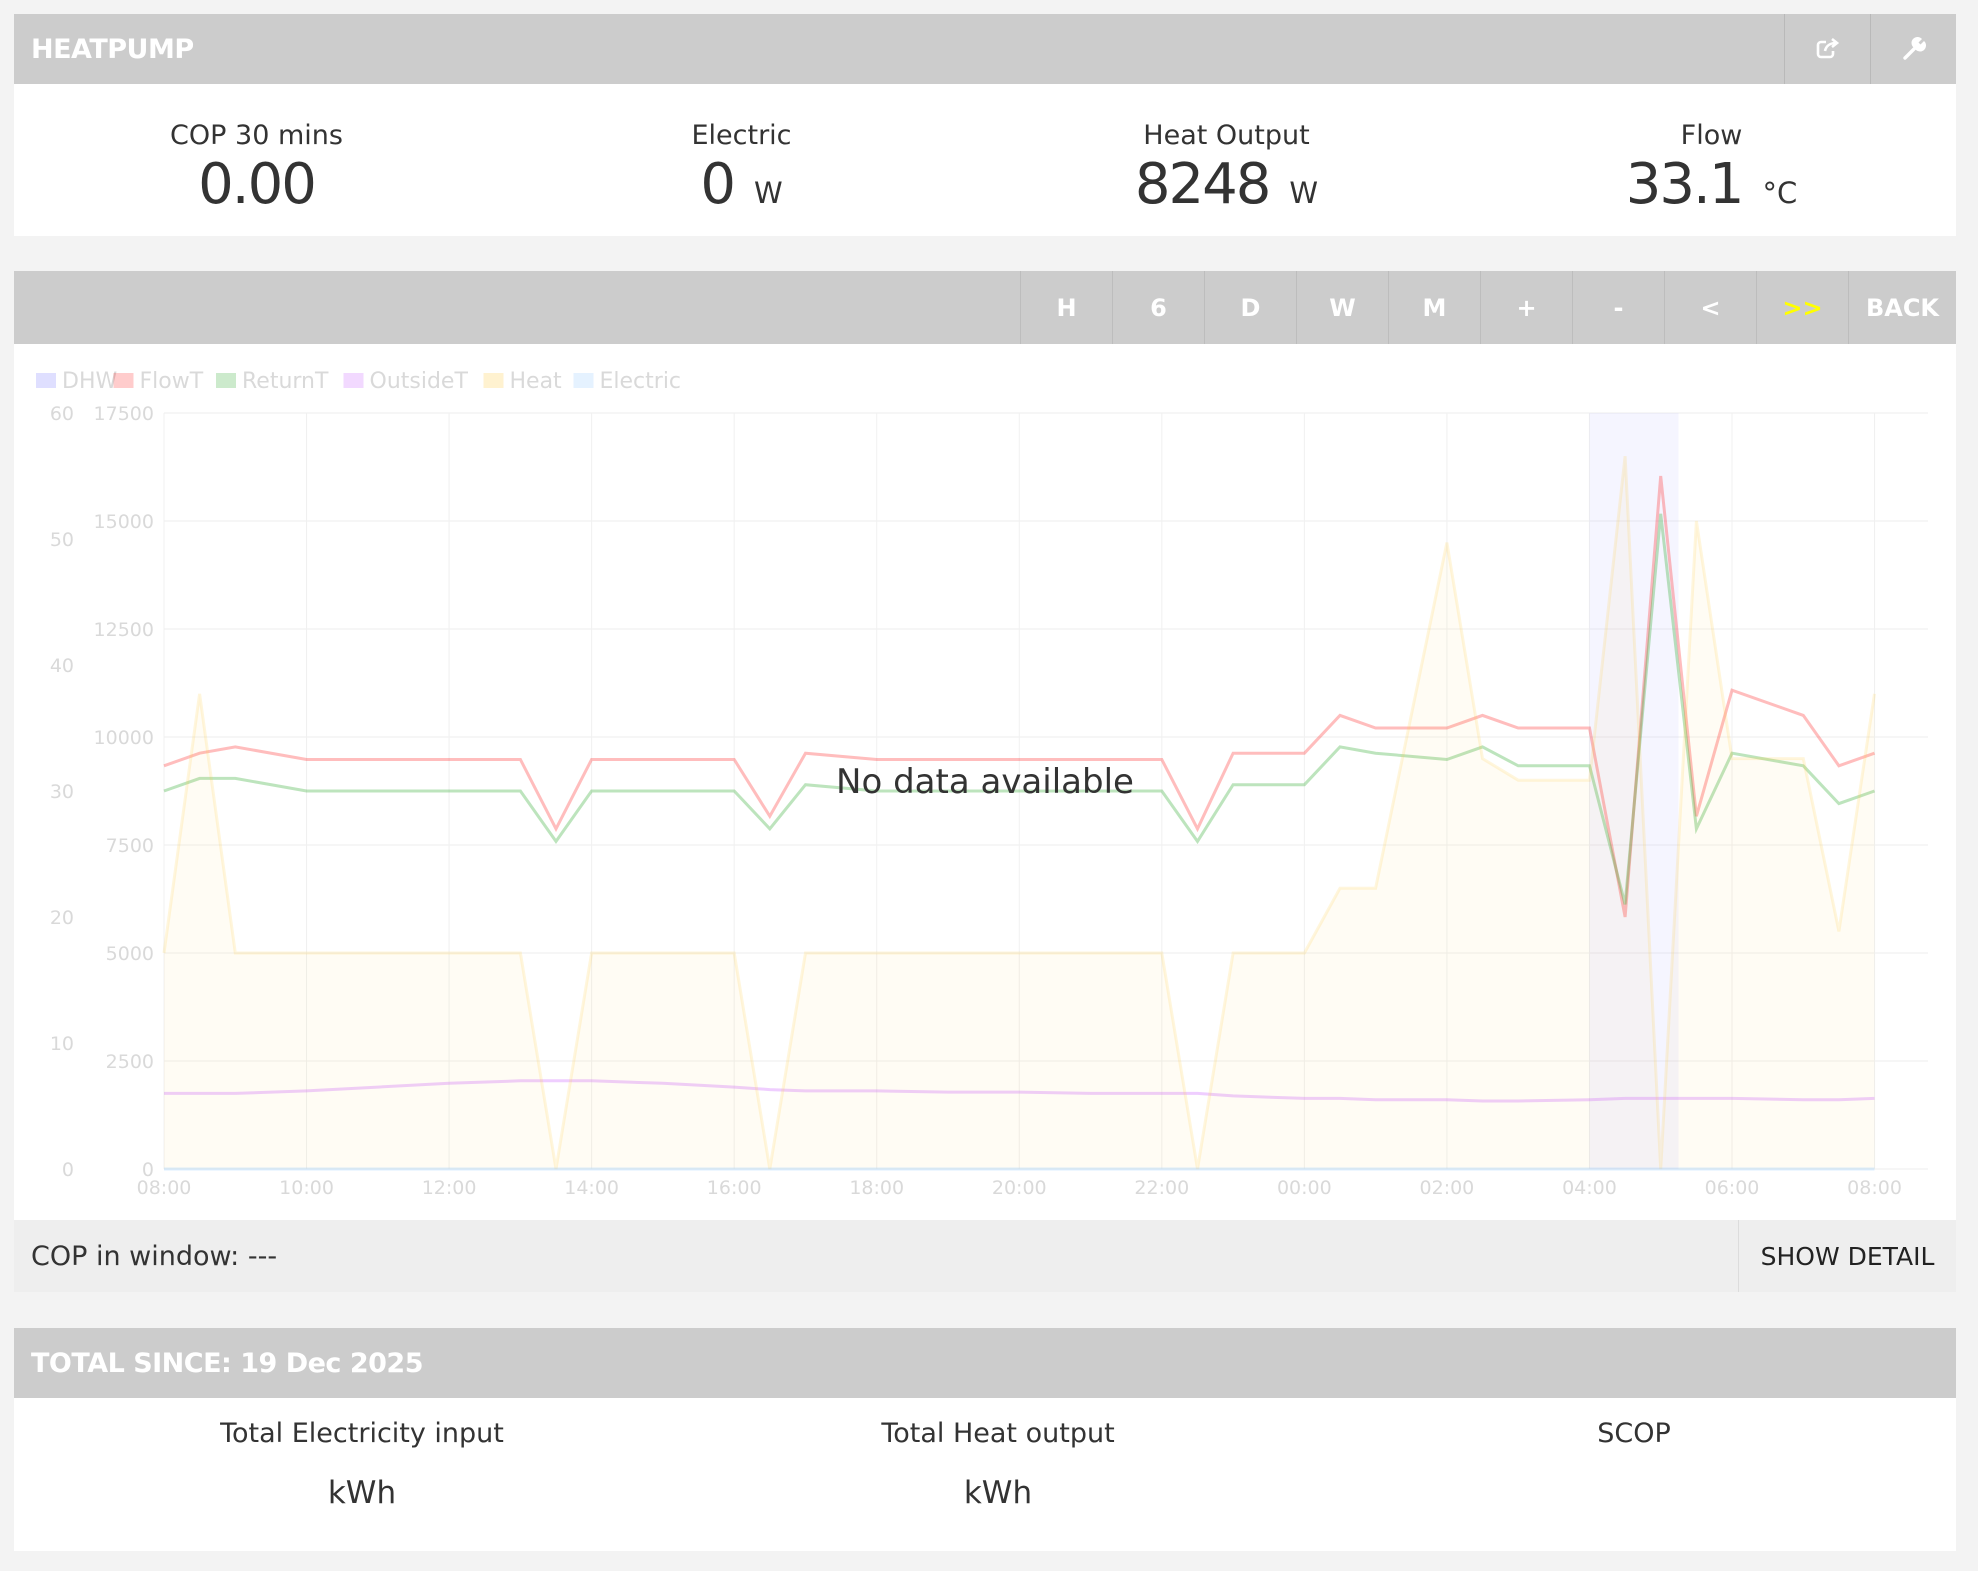  I want to click on cop-window-bar: COP in window: --- SHOW DETAIL, so click(985, 1256).